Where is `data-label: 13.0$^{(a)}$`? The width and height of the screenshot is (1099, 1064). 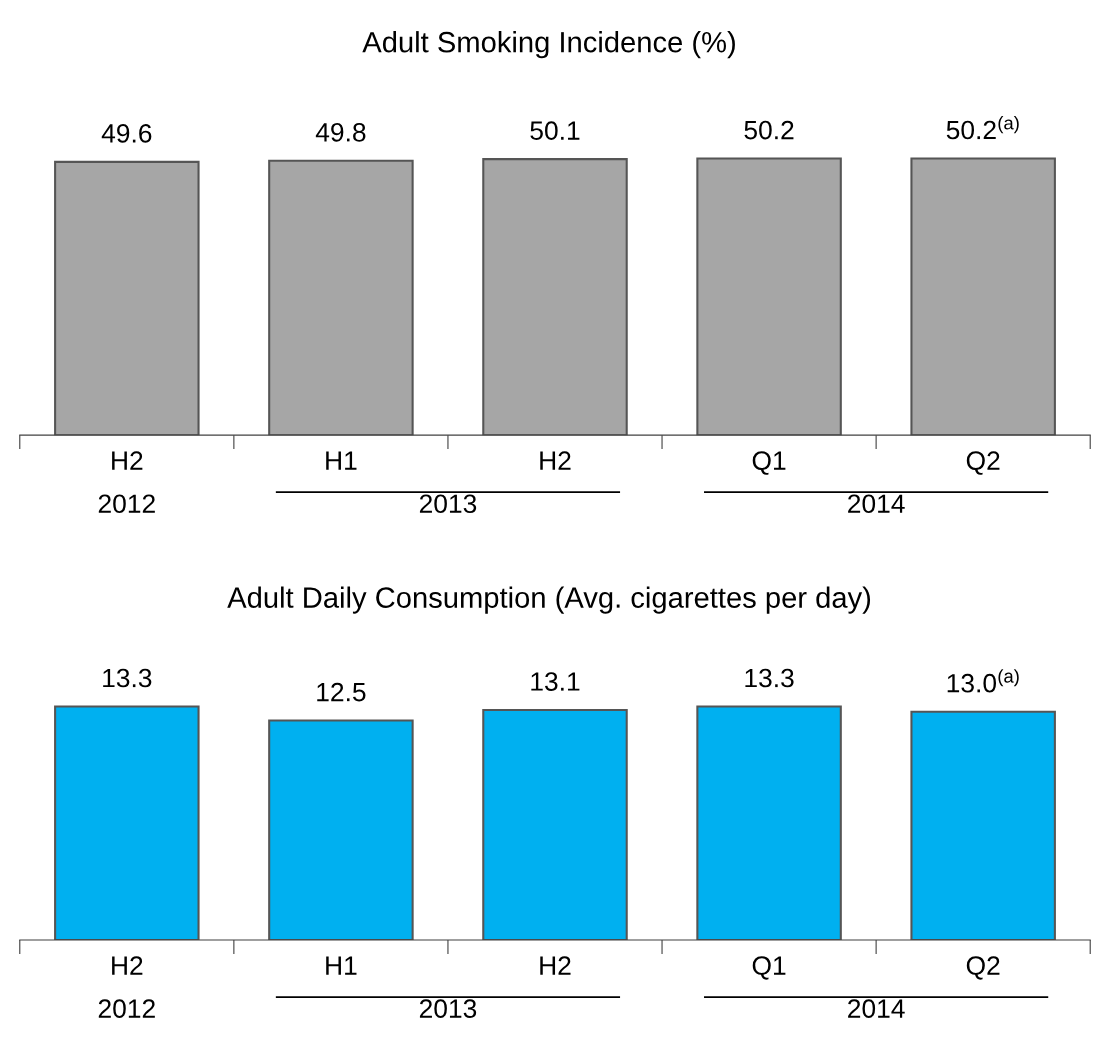 data-label: 13.0$^{(a)}$ is located at coordinates (983, 681).